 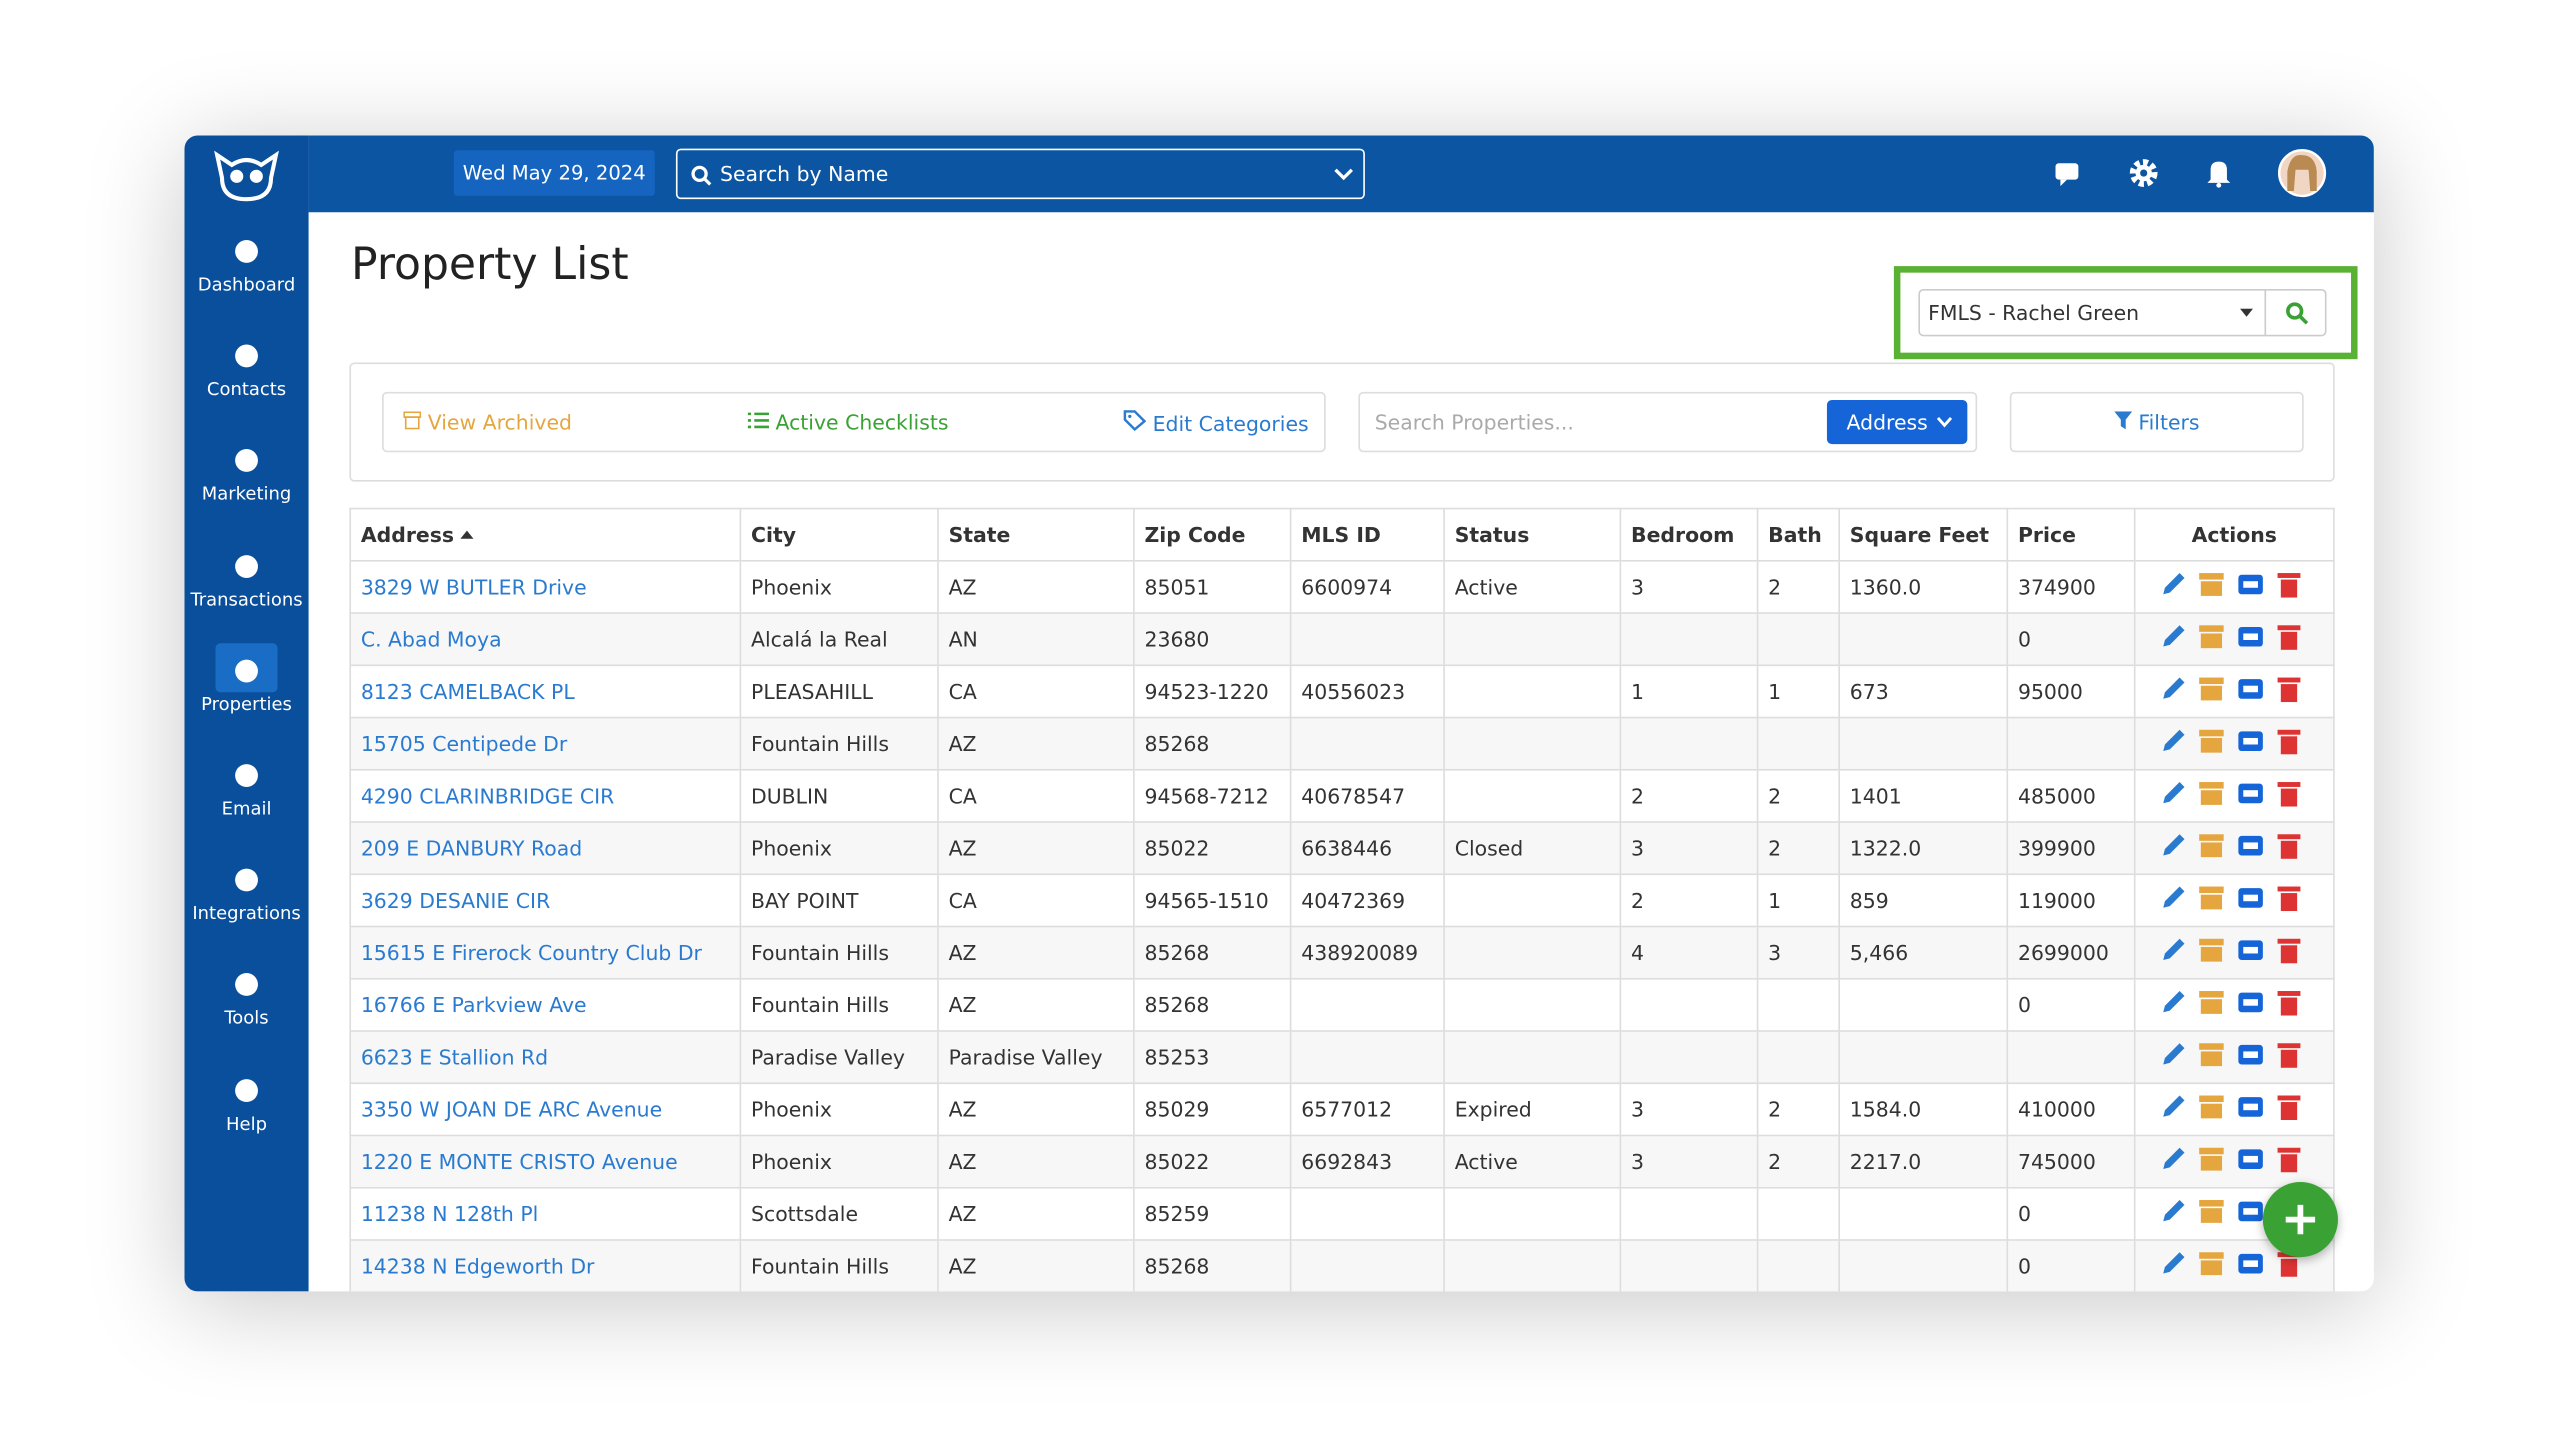 I want to click on column-header: Square Feet, so click(x=1923, y=534).